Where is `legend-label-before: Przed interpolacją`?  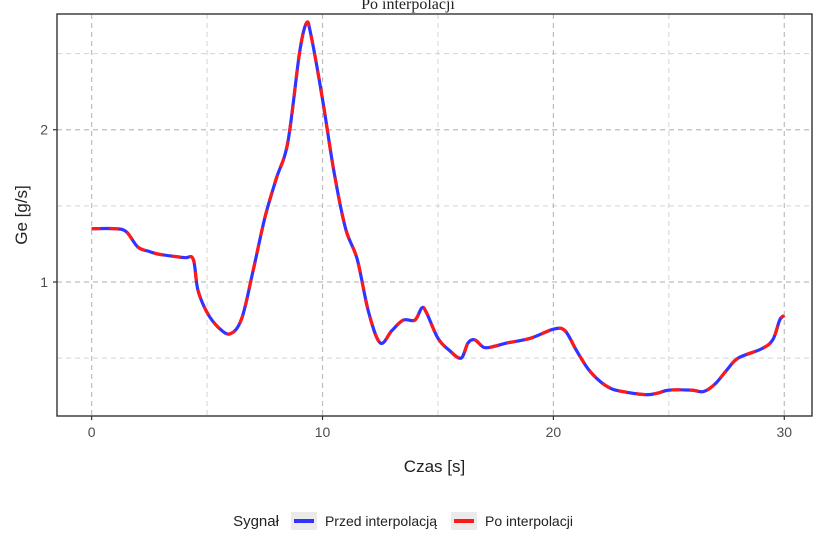
legend-label-before: Przed interpolacją is located at coordinates (380, 521).